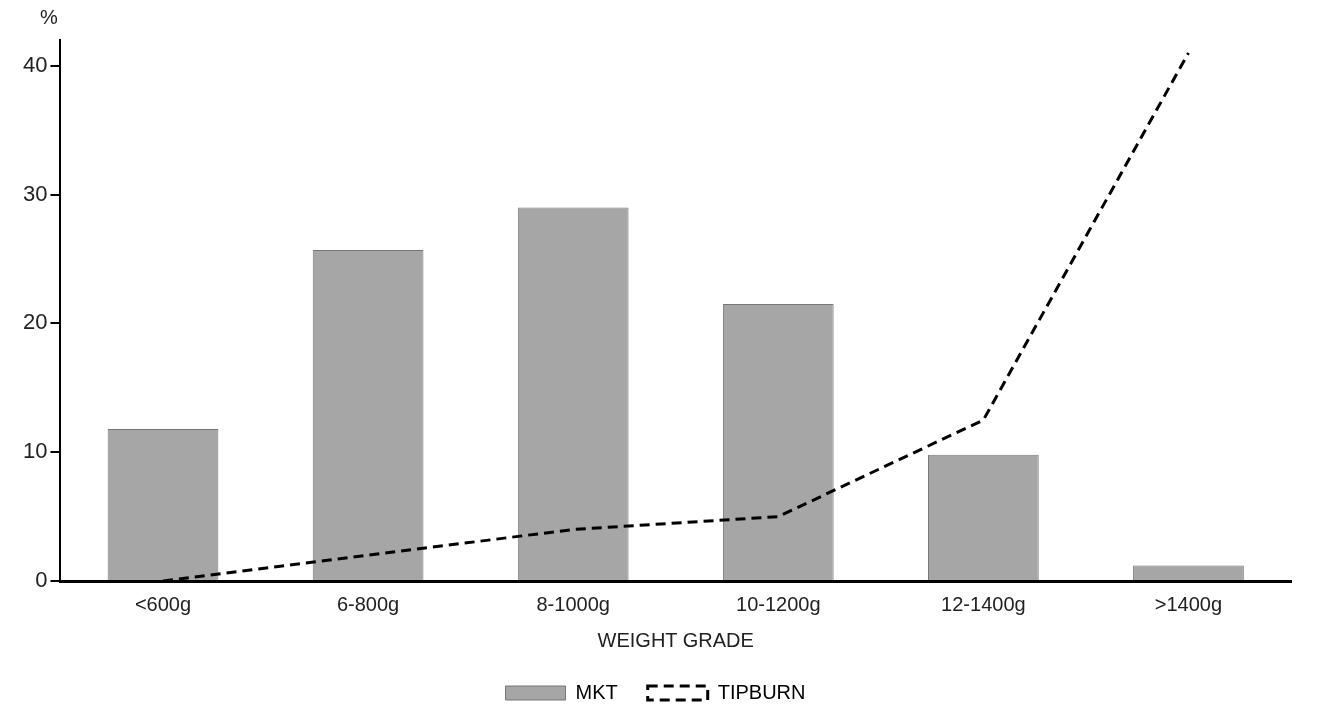  I want to click on x-tick-label: 10-1200g, so click(778, 603).